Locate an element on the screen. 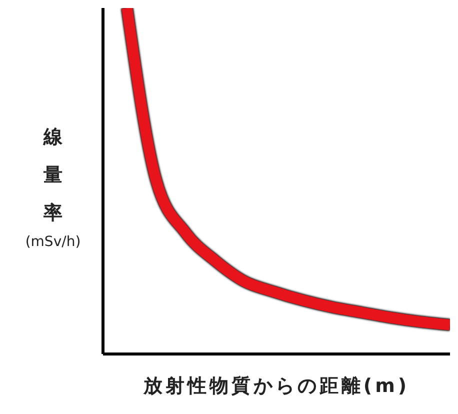 This screenshot has width=458, height=414. y-axis-title: 線量率(mSv/h) is located at coordinates (53, 187).